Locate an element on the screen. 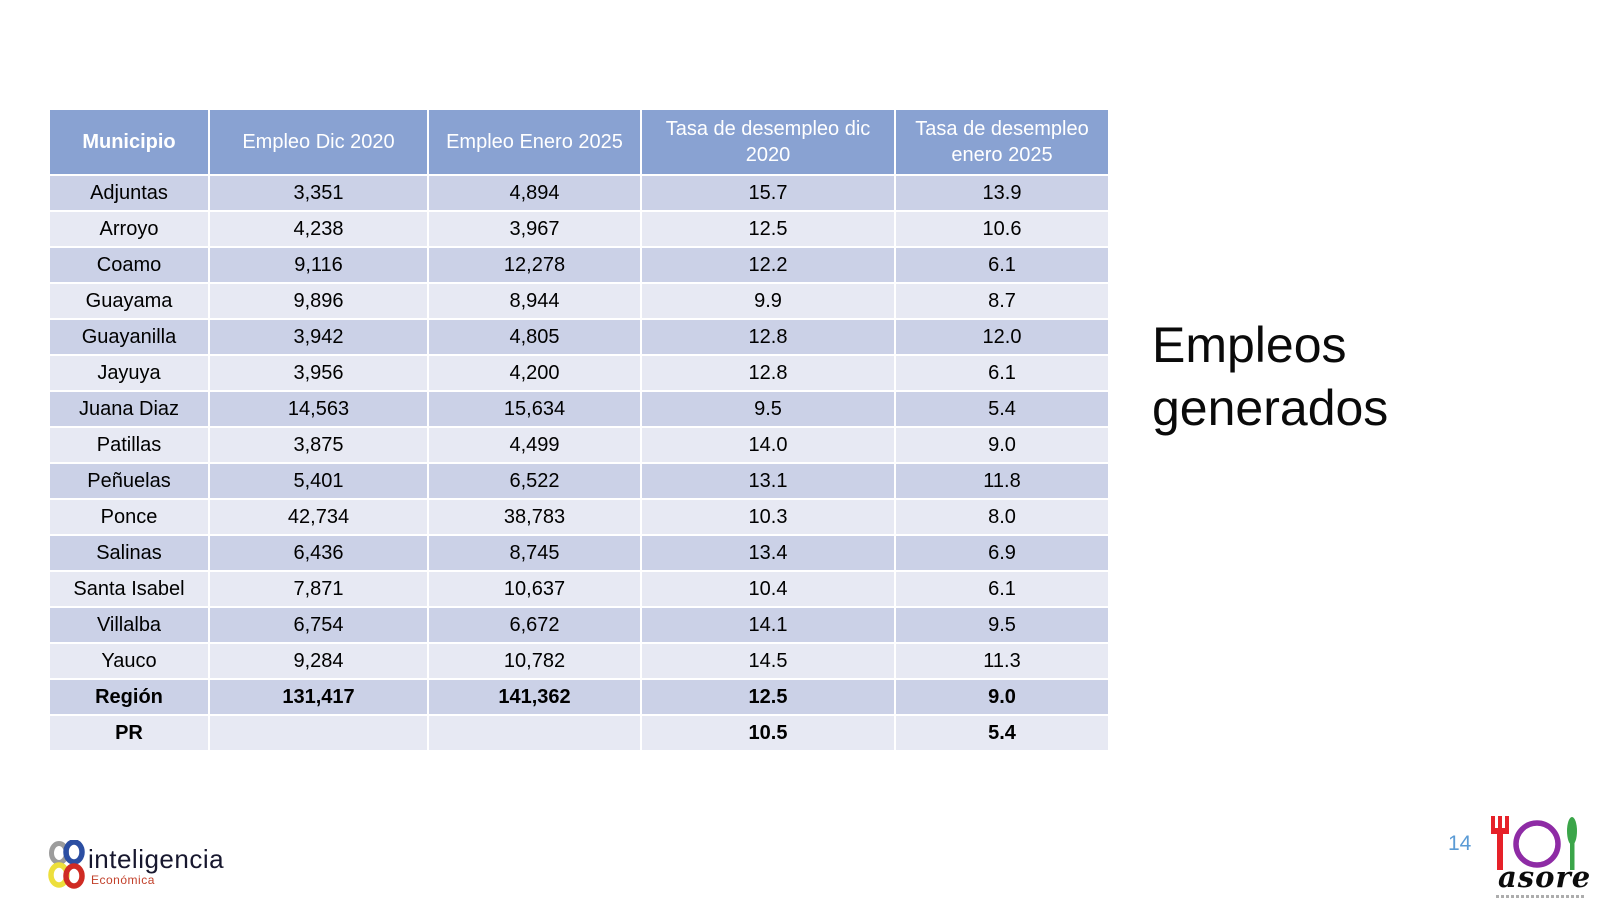 The height and width of the screenshot is (900, 1600). value-cell: 12,278 is located at coordinates (534, 265).